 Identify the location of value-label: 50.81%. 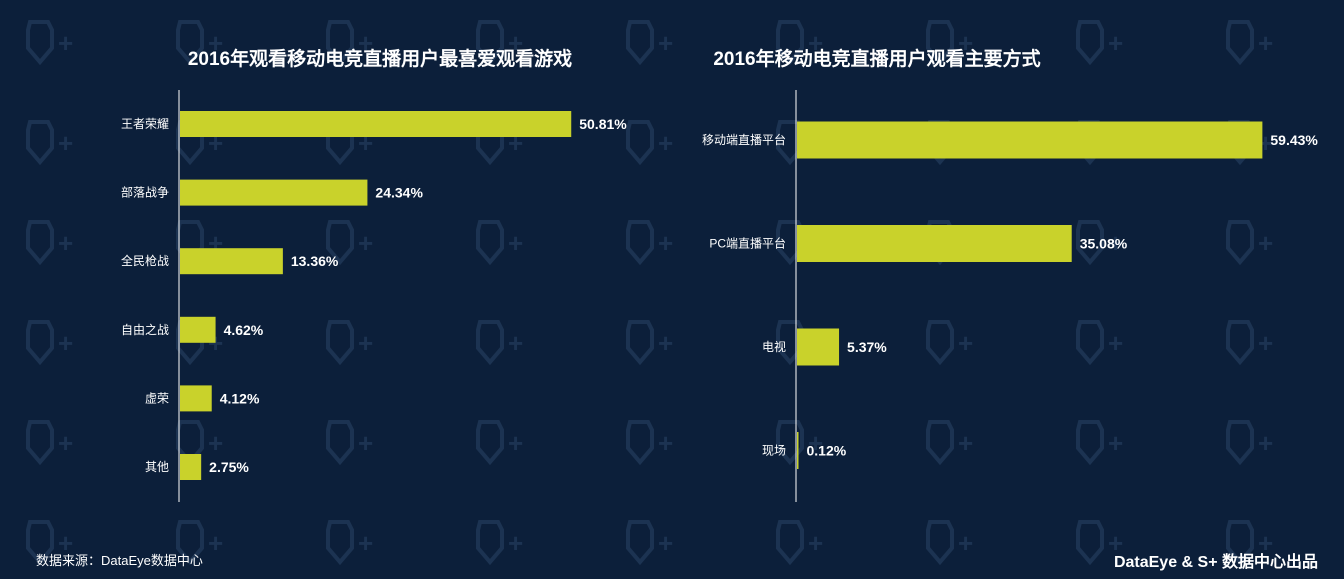
(603, 124).